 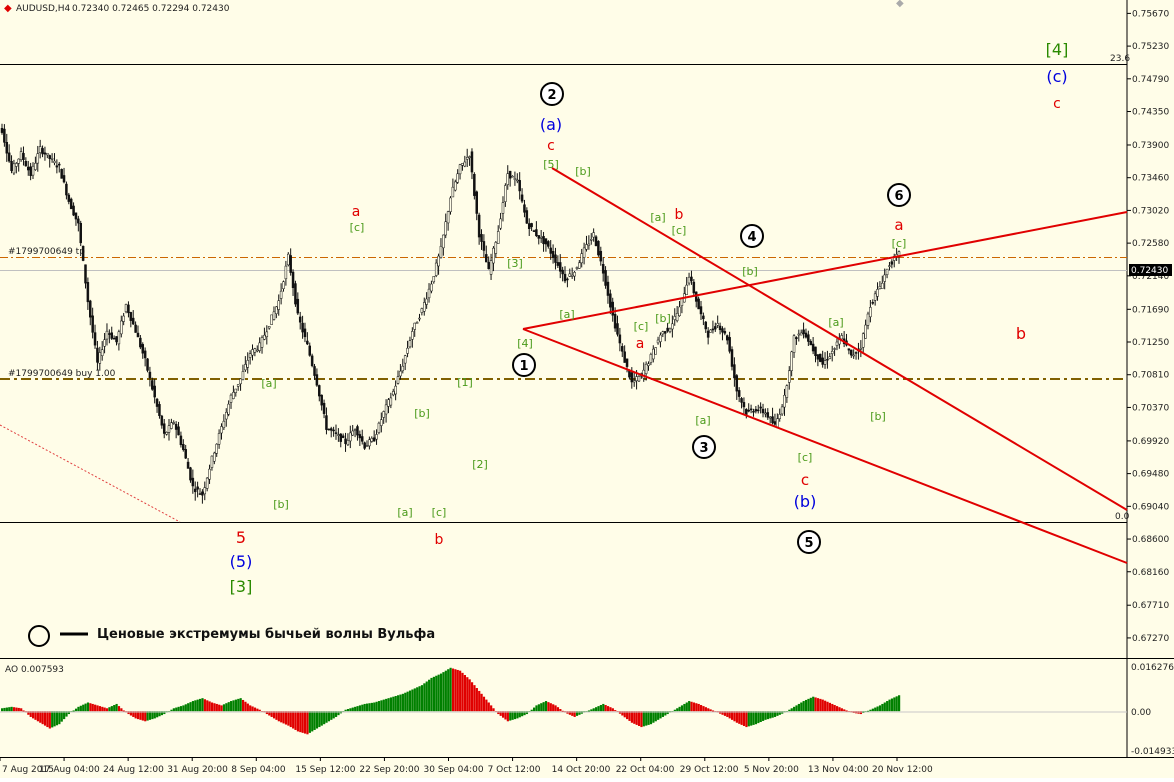 I want to click on wave-5-marker: 5, so click(x=809, y=542).